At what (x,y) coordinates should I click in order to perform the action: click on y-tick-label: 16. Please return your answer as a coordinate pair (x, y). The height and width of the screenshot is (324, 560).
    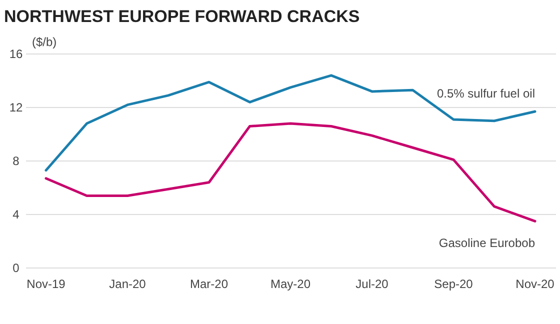
    Looking at the image, I should click on (16, 54).